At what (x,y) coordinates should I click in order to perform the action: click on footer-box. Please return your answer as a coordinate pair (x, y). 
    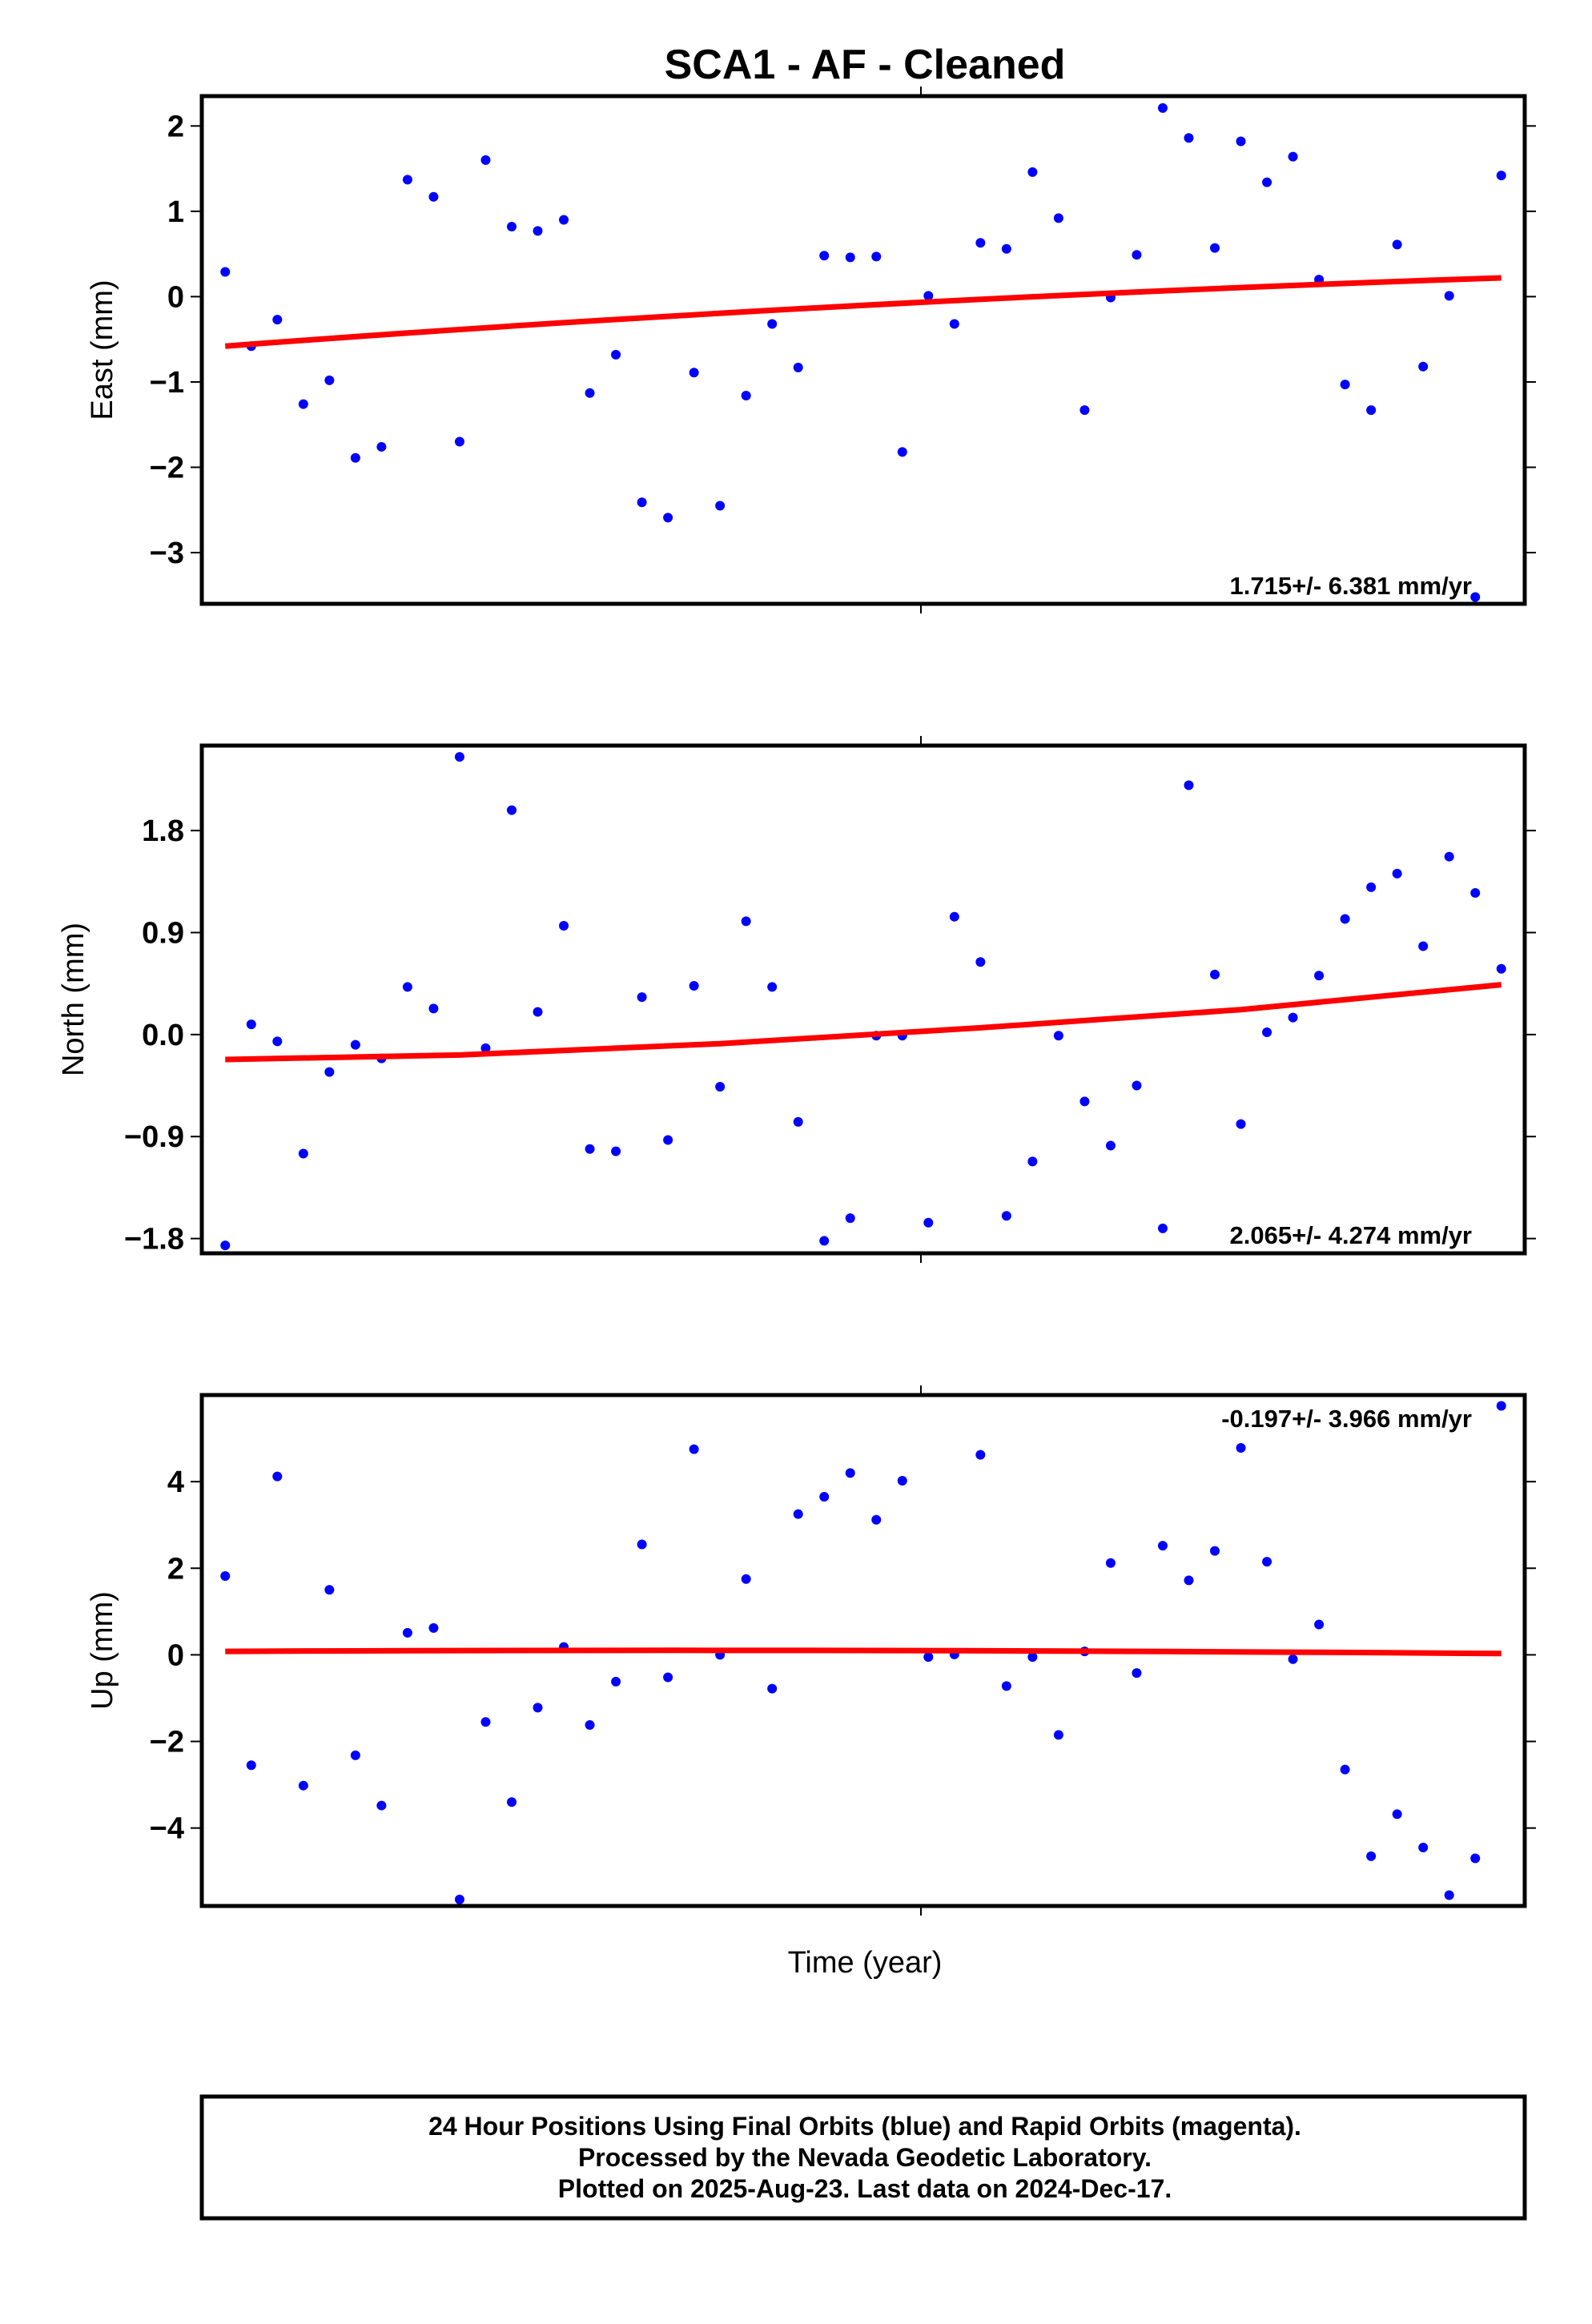
    Looking at the image, I should click on (863, 2157).